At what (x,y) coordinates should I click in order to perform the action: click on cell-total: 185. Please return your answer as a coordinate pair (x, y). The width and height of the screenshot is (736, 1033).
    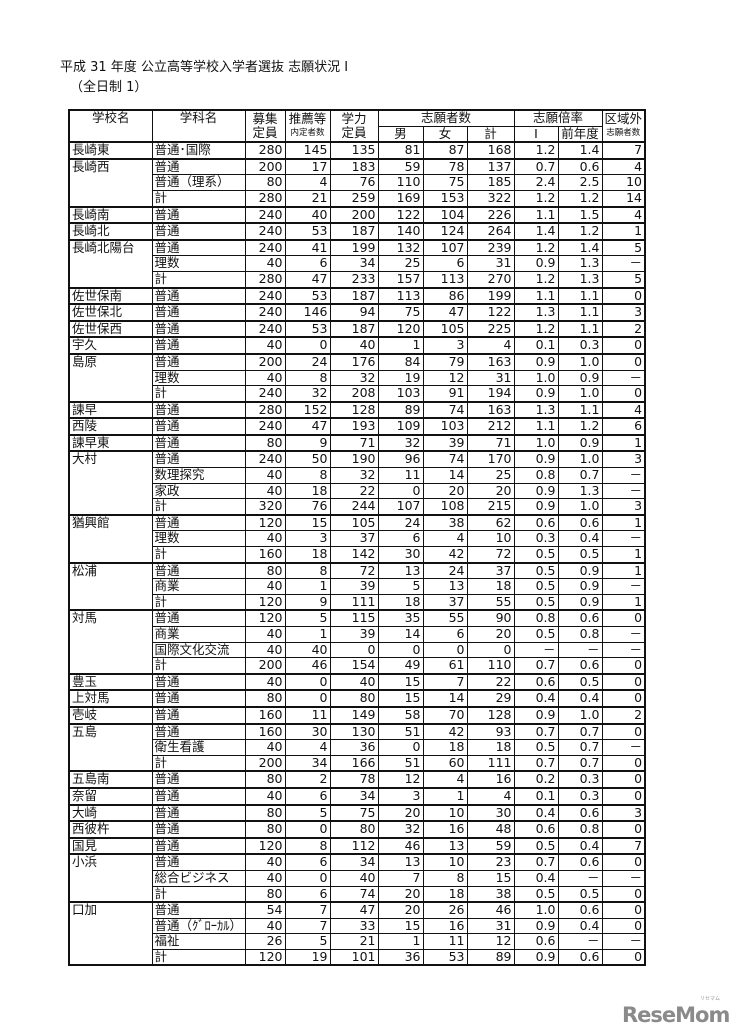
    Looking at the image, I should click on (490, 182).